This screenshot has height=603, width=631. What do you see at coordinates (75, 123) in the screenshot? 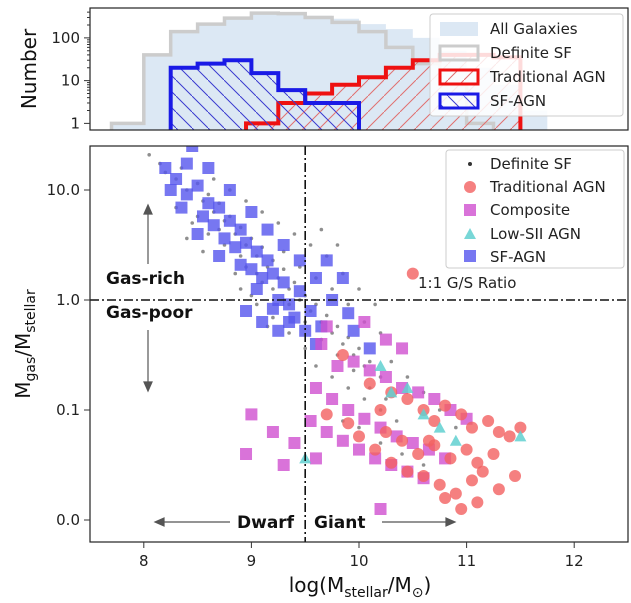
I see `histogram-y-tick-label: 1` at bounding box center [75, 123].